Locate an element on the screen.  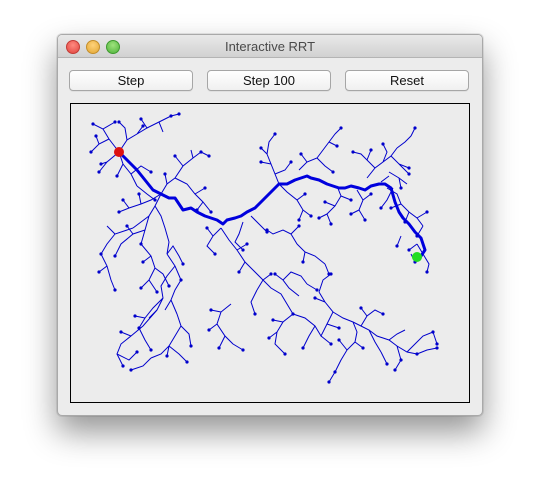
minimize-icon is located at coordinates (93, 47).